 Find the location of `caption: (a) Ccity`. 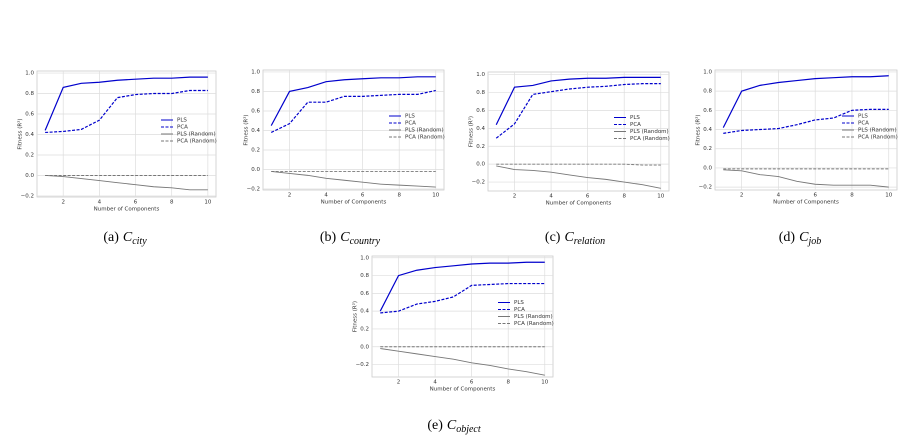

caption: (a) Ccity is located at coordinates (125, 238).